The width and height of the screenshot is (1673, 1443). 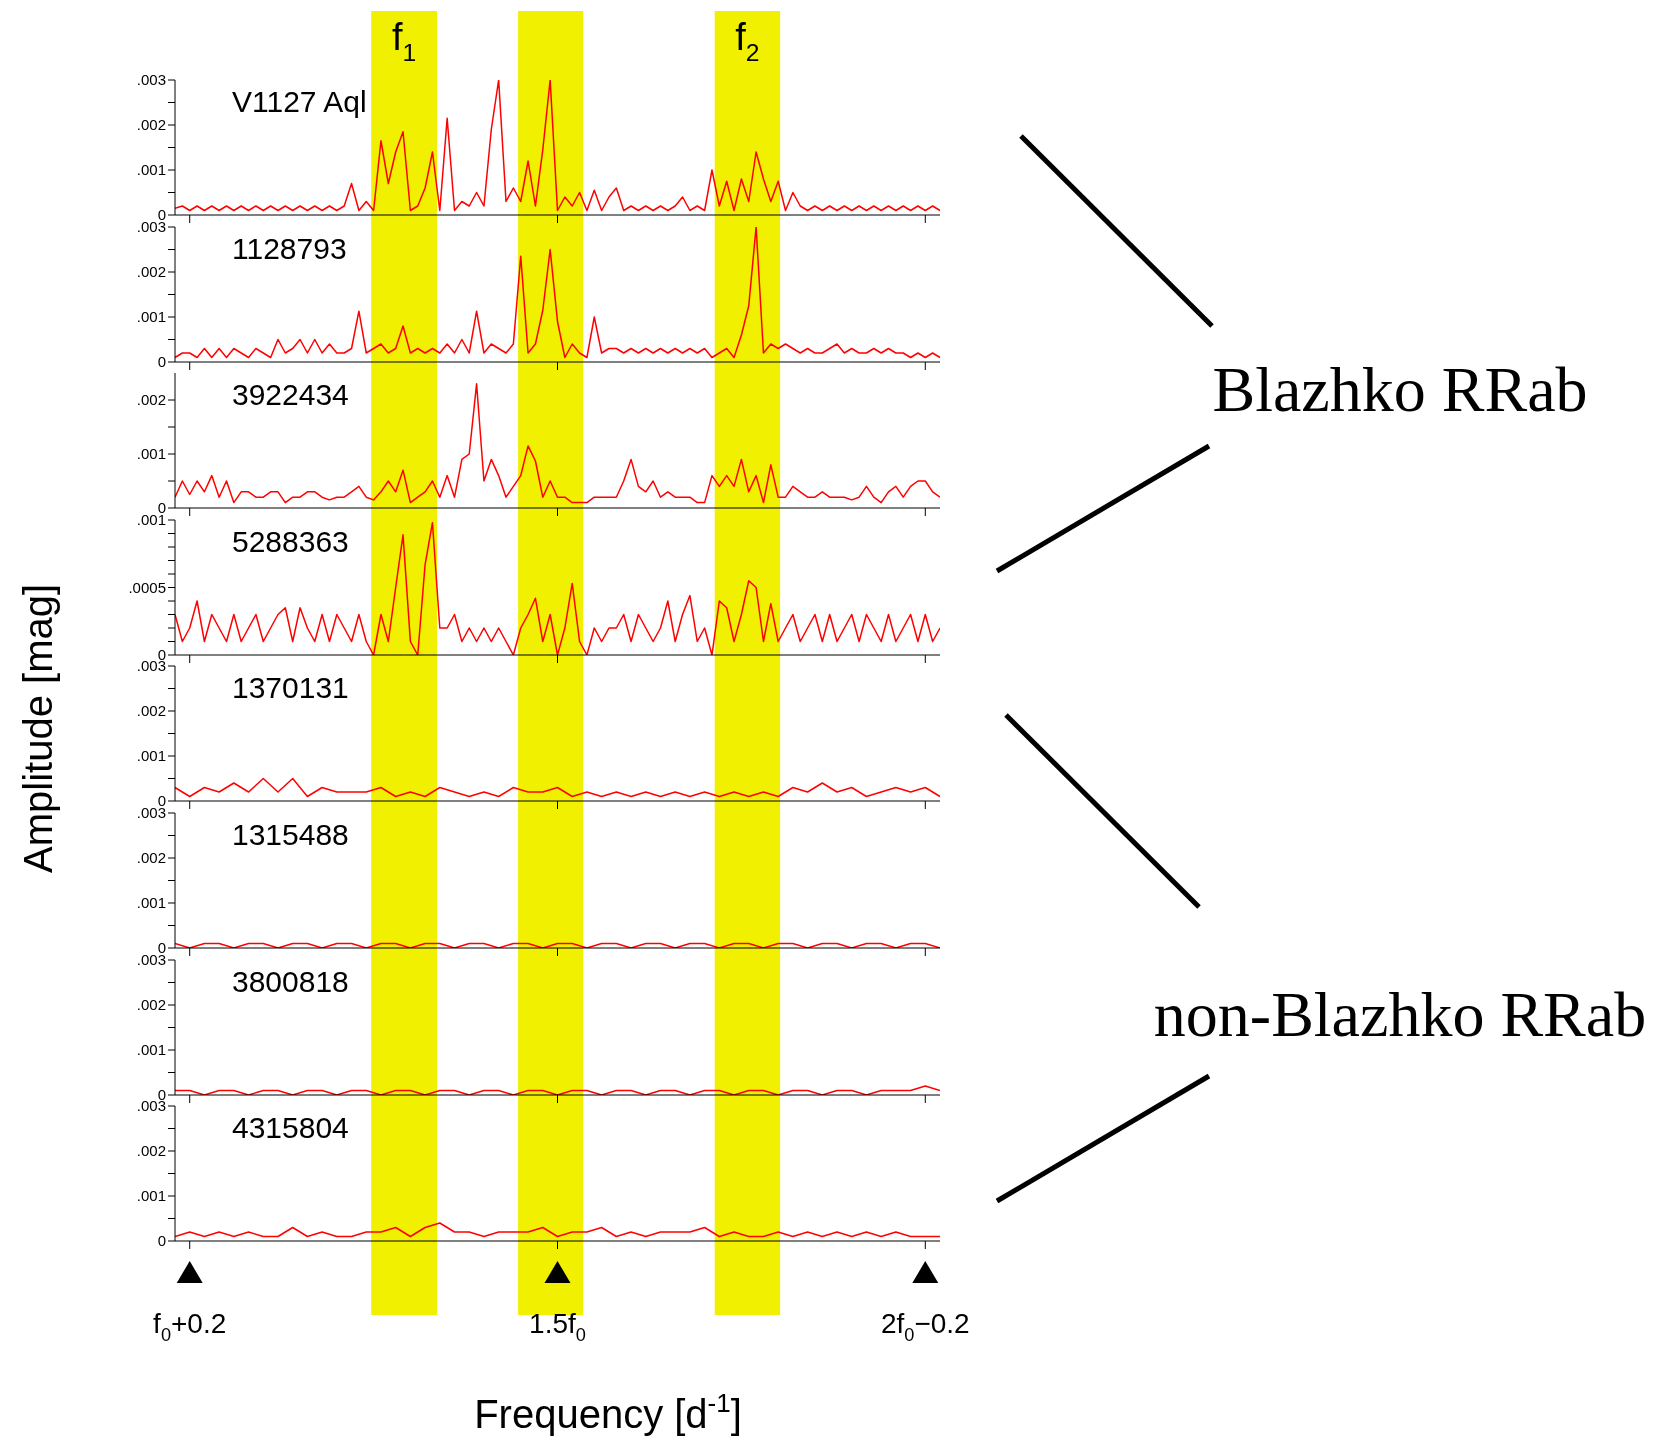 I want to click on chart-title: 4315804, so click(x=290, y=1128).